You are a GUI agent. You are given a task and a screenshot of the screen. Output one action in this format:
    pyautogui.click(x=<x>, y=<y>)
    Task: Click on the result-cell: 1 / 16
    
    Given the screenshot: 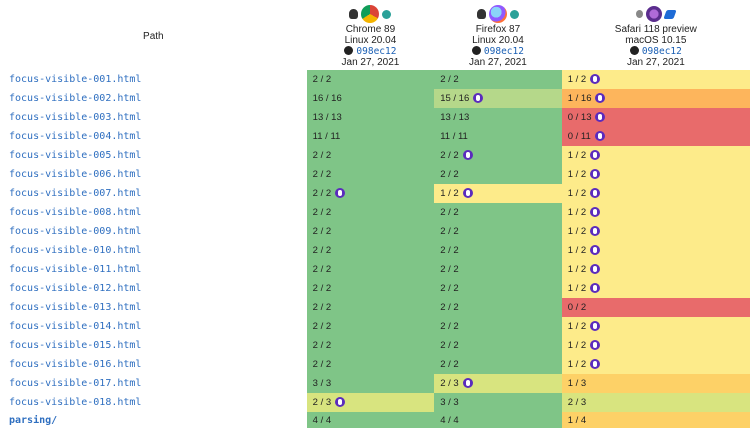 What is the action you would take?
    pyautogui.click(x=655, y=98)
    